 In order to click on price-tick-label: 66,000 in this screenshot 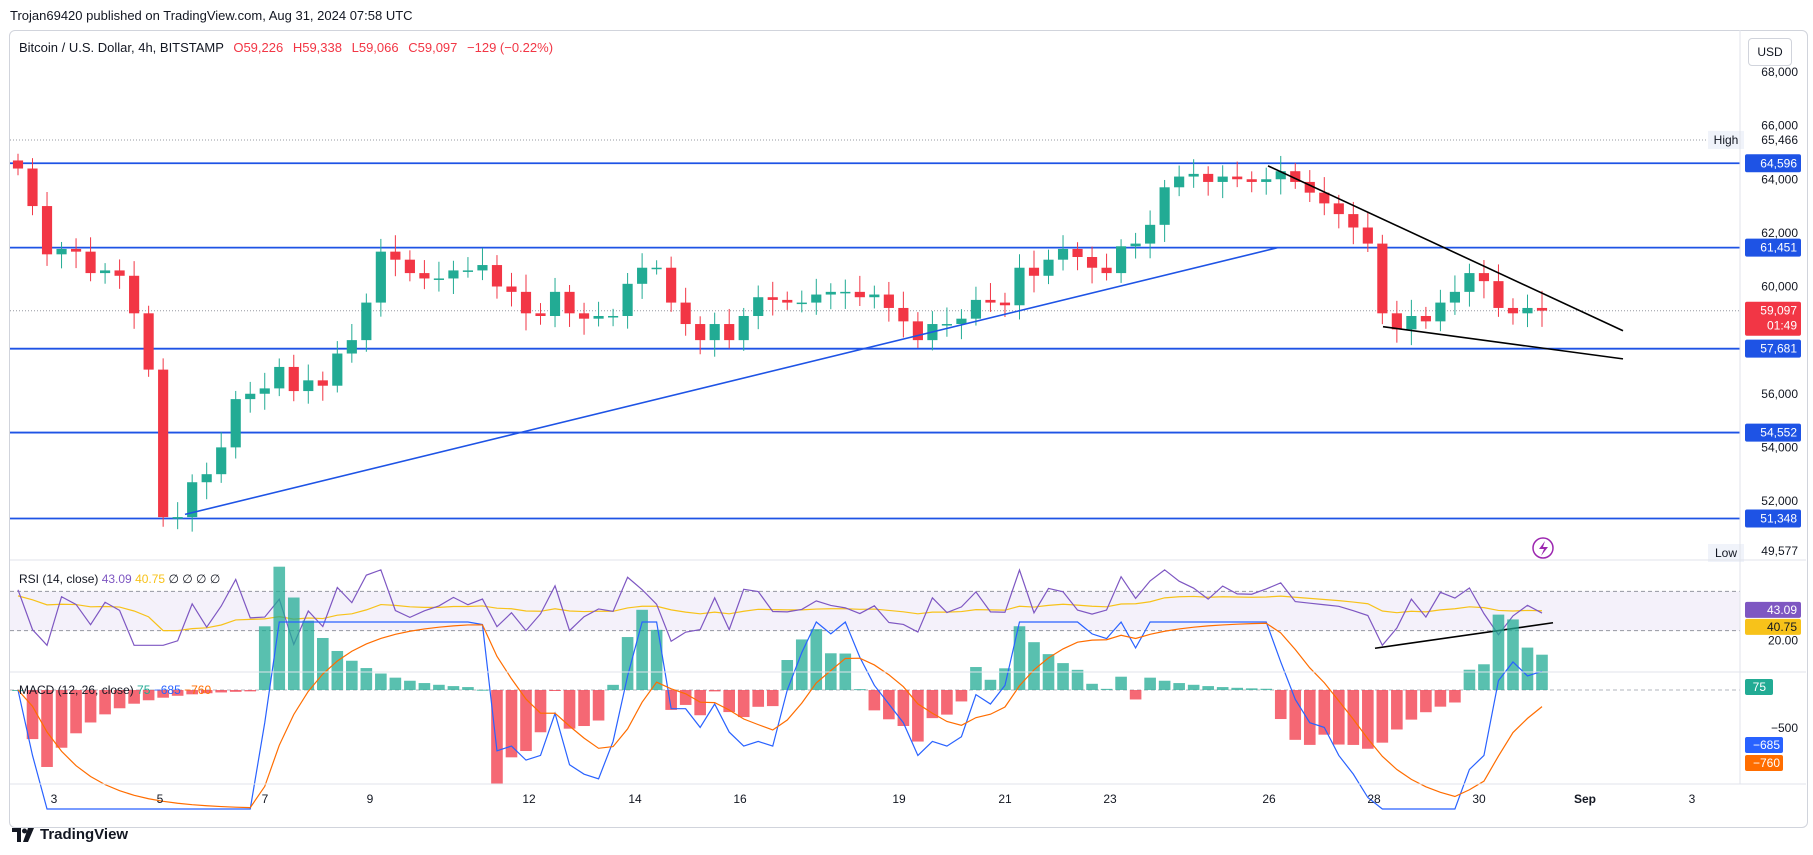, I will do `click(1779, 126)`.